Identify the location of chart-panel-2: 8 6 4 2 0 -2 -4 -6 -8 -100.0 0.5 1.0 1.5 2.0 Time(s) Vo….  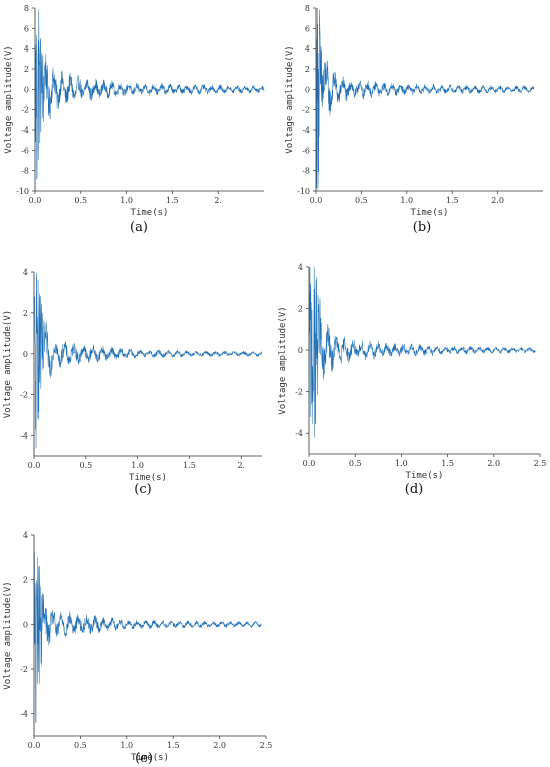
(414, 119).